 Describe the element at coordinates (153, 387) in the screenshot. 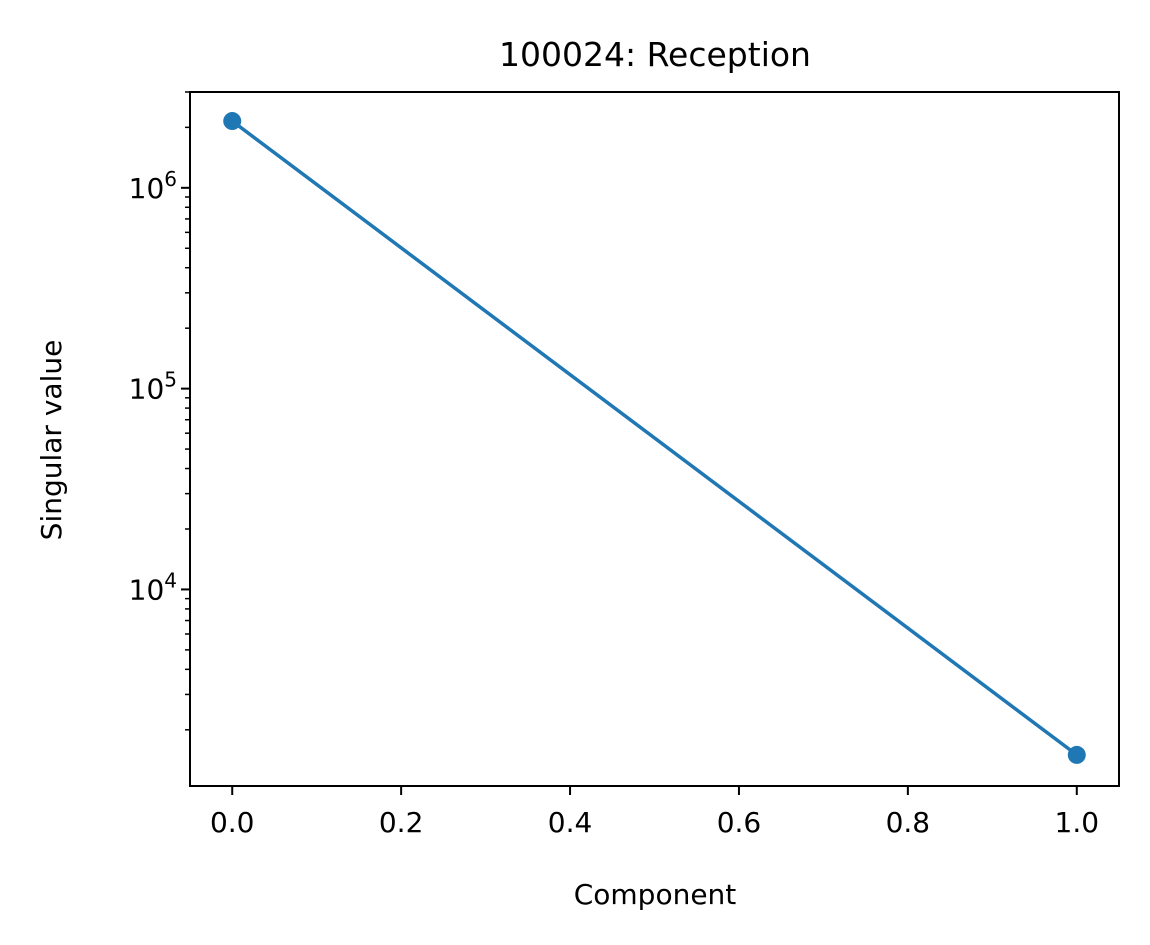

I see `y-tick-label: 10⁵` at that location.